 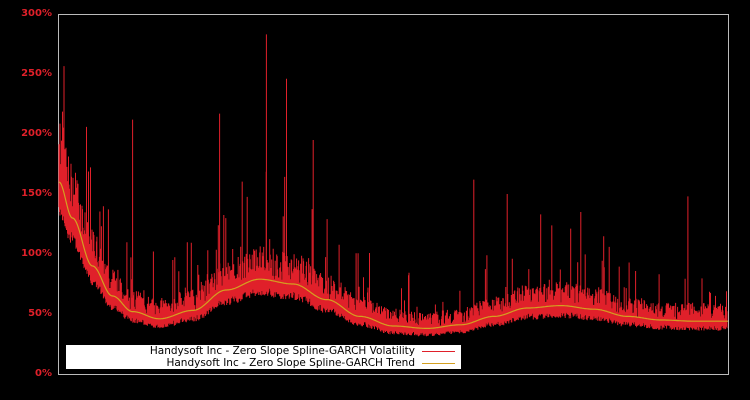 What do you see at coordinates (40, 313) in the screenshot?
I see `ytick-50: 50%` at bounding box center [40, 313].